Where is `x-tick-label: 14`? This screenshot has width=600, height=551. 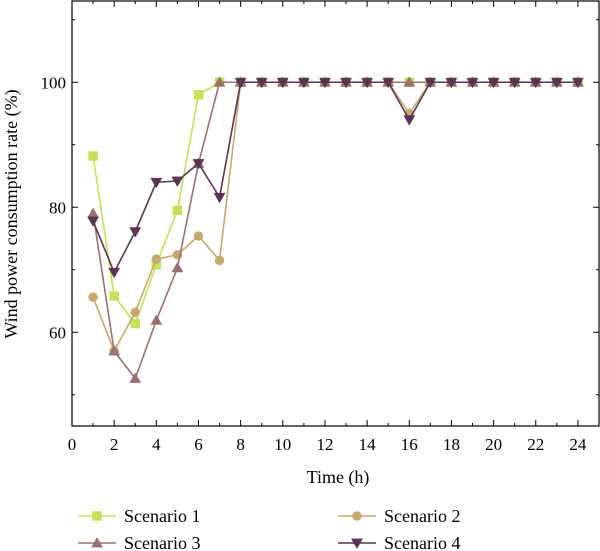
x-tick-label: 14 is located at coordinates (368, 444).